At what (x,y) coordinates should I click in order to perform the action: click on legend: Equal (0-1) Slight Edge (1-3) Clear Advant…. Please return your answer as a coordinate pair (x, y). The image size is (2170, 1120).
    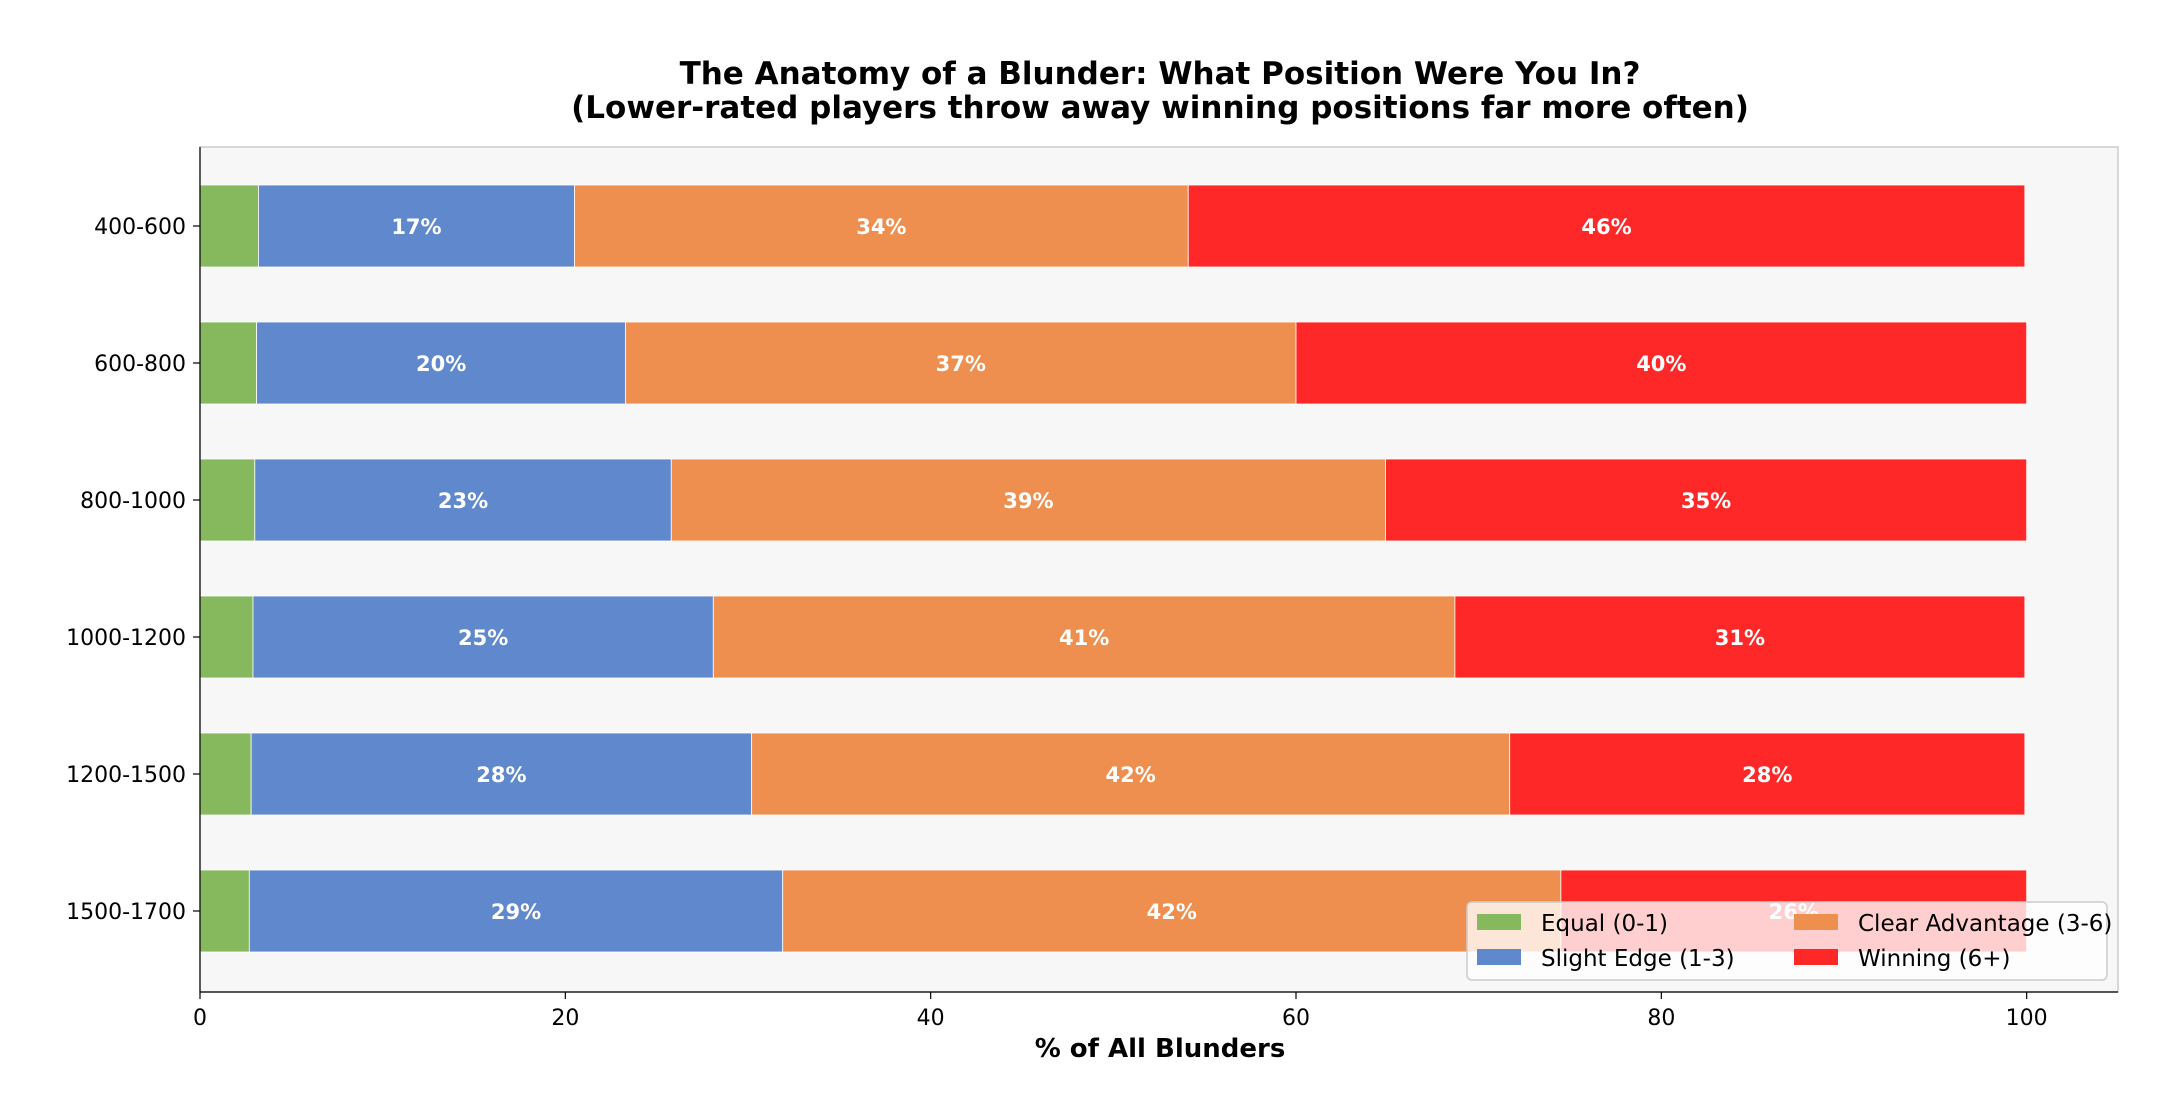
    Looking at the image, I should click on (1789, 941).